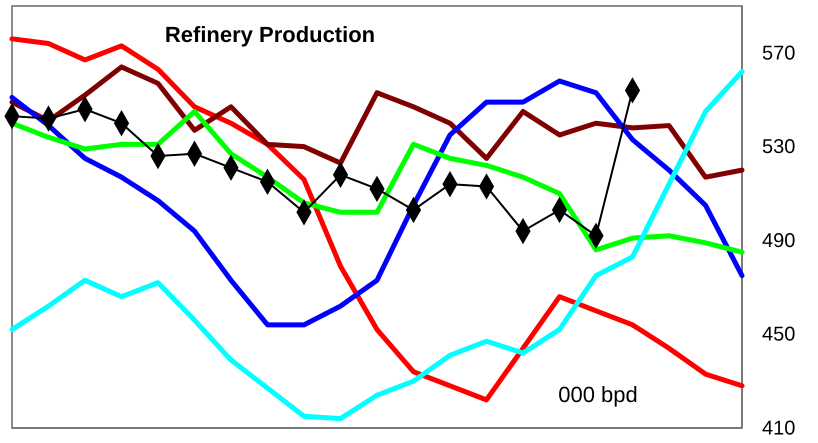 Image resolution: width=818 pixels, height=443 pixels. Describe the element at coordinates (779, 147) in the screenshot. I see `y-tick-label: 530` at that location.